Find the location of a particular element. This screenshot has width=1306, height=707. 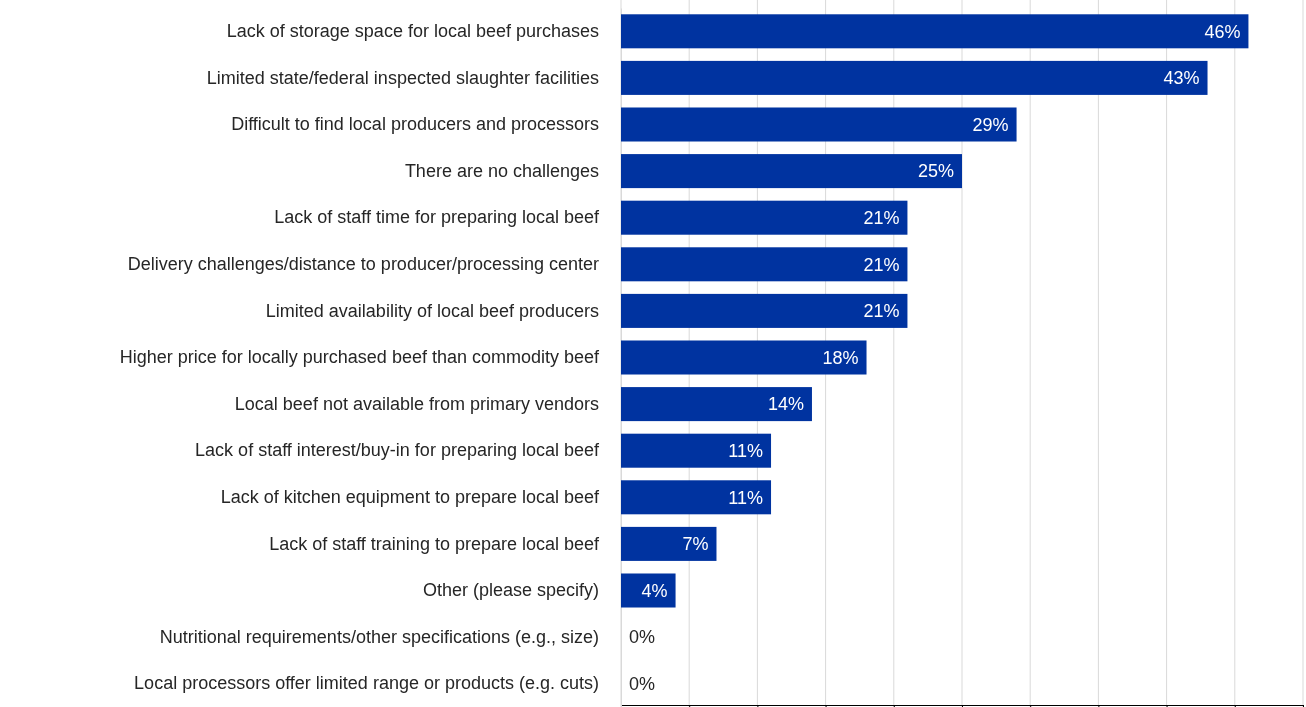

y-tick-label: Nutritional requirements/other specifications (e.g., size) is located at coordinates (379, 636).